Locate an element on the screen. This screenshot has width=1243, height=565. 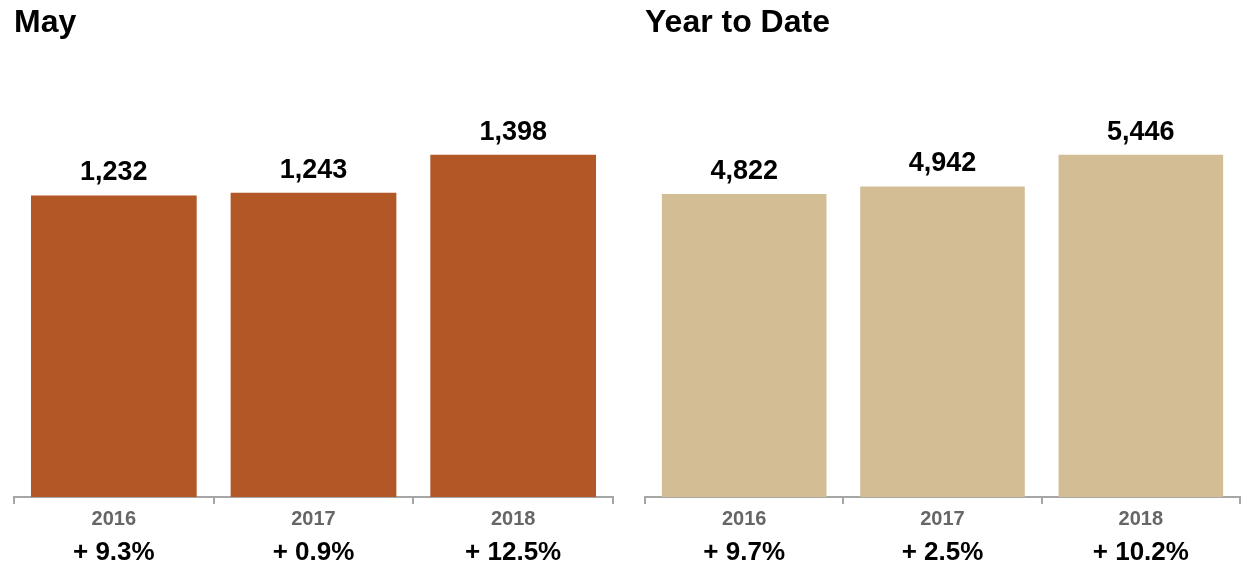
text: + 9.3% is located at coordinates (114, 550).